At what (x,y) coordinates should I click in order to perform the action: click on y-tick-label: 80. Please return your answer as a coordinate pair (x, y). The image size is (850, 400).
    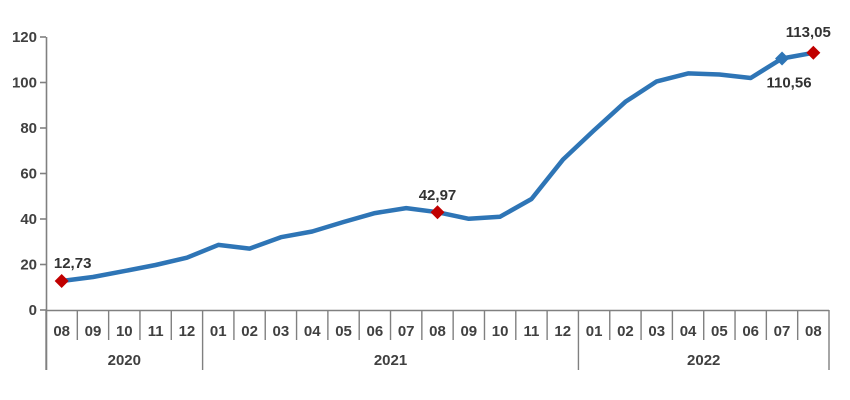
    Looking at the image, I should click on (28, 128).